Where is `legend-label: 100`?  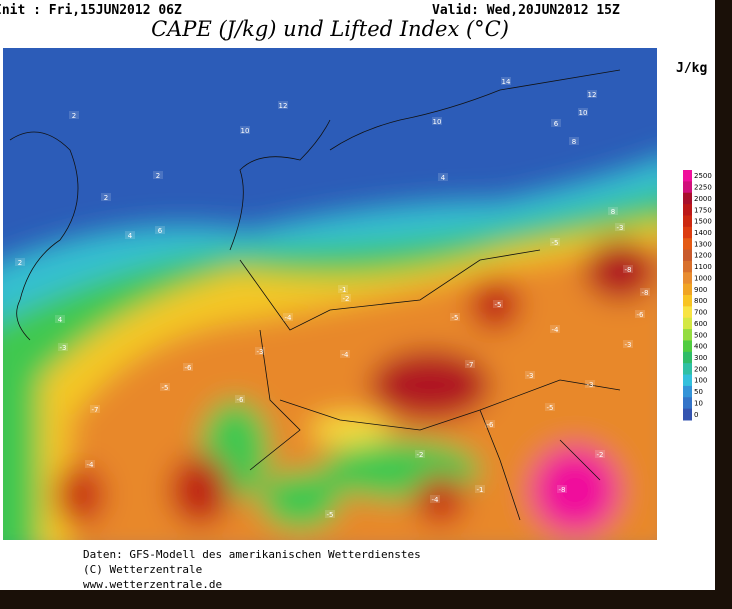
legend-label: 100 is located at coordinates (700, 381).